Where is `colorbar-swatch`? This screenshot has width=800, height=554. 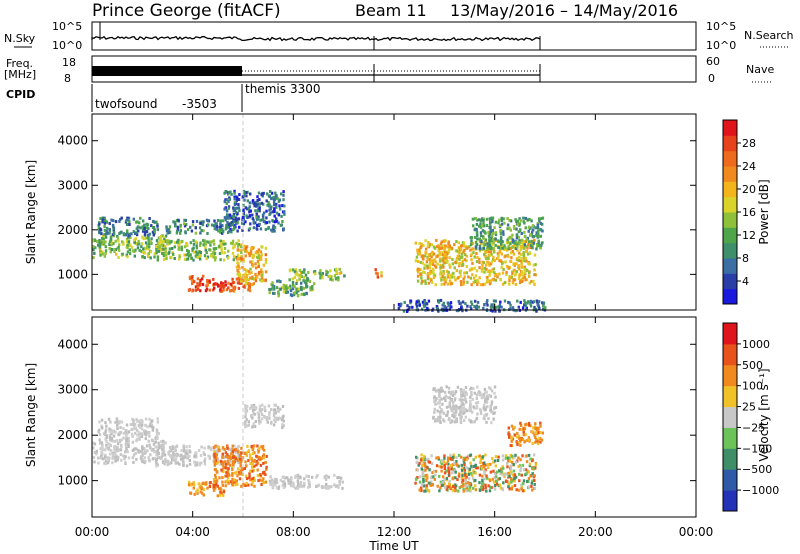 colorbar-swatch is located at coordinates (730, 189).